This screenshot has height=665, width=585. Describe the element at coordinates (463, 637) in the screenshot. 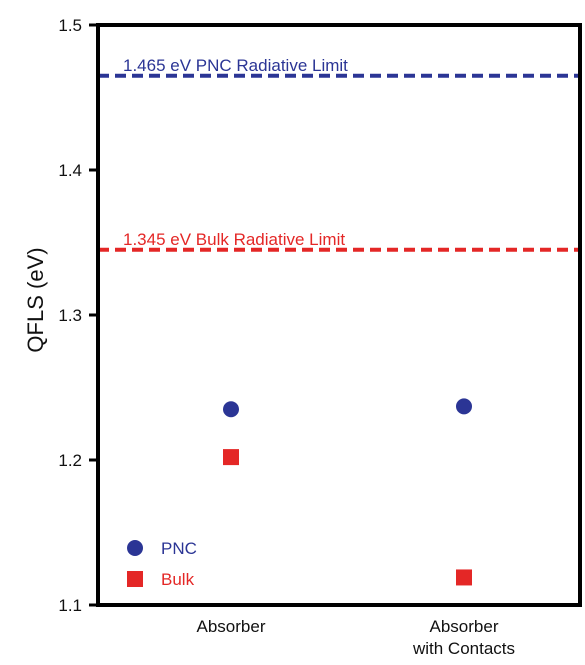

I see `x-tick-label: Absorber with Contacts` at that location.